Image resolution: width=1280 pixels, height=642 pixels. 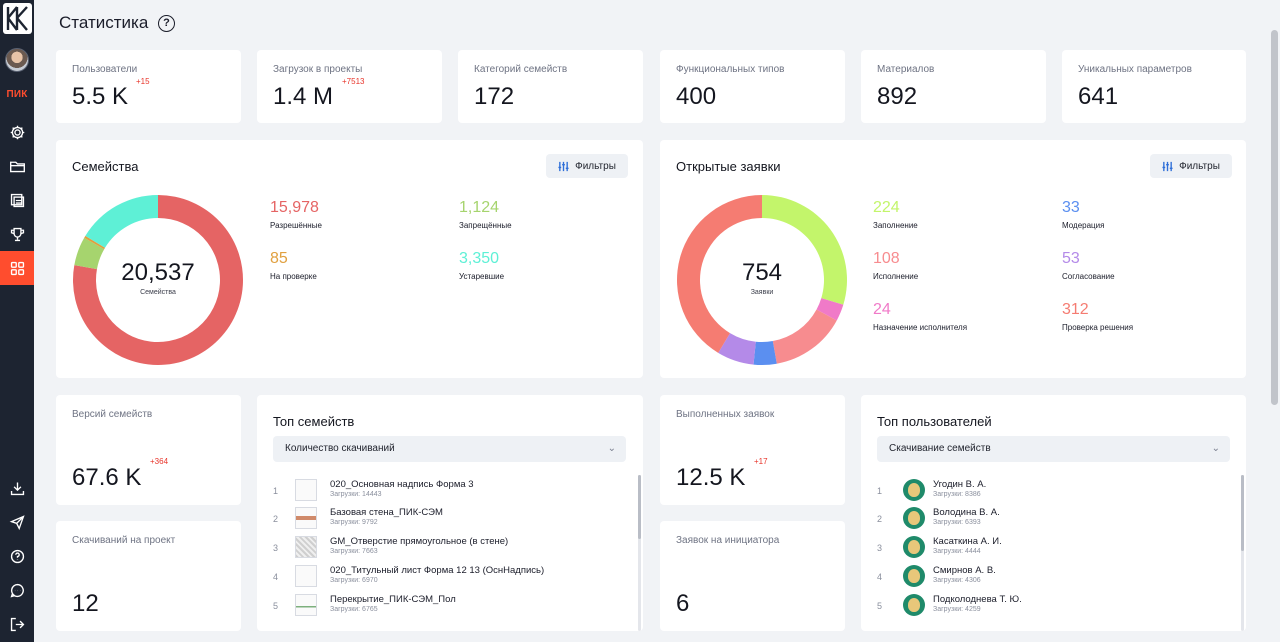 What do you see at coordinates (105, 69) in the screenshot?
I see `stat-label: Пользователи` at bounding box center [105, 69].